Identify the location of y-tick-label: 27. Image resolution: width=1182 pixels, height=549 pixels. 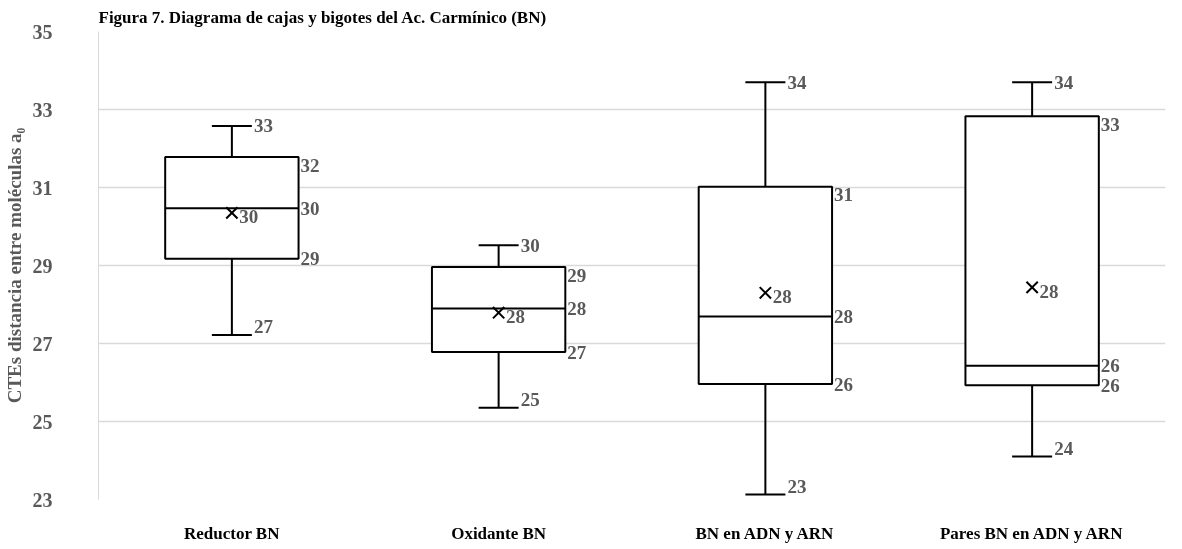
(42, 343).